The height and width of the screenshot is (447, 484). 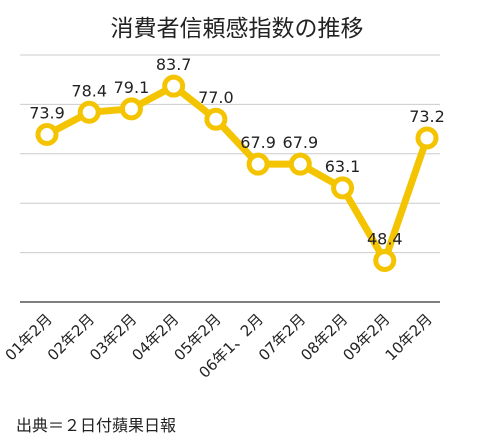 I want to click on data-label: 63.1, so click(x=343, y=166).